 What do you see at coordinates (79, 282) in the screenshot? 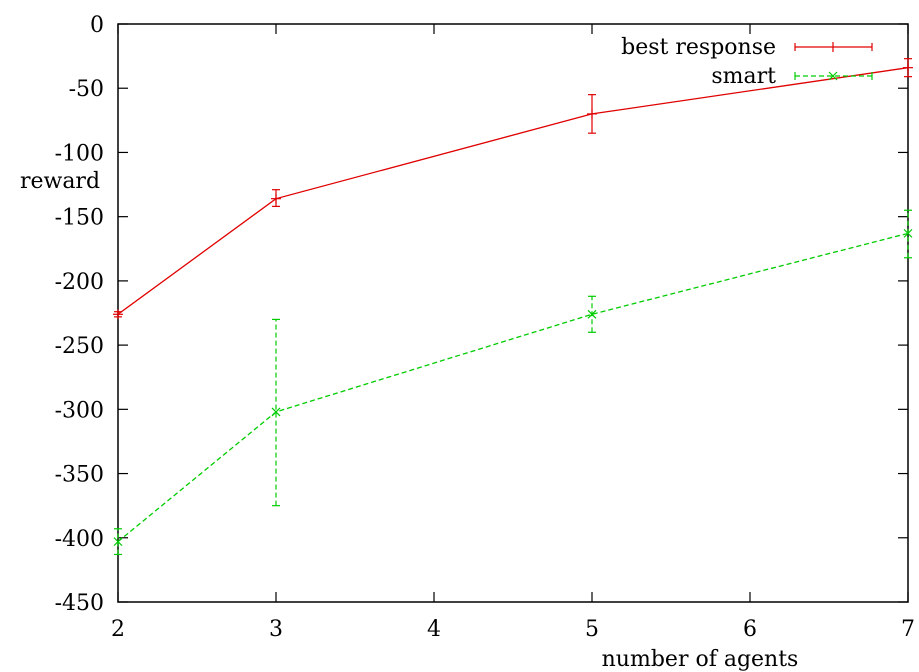
I see `y-tick-label: -200` at bounding box center [79, 282].